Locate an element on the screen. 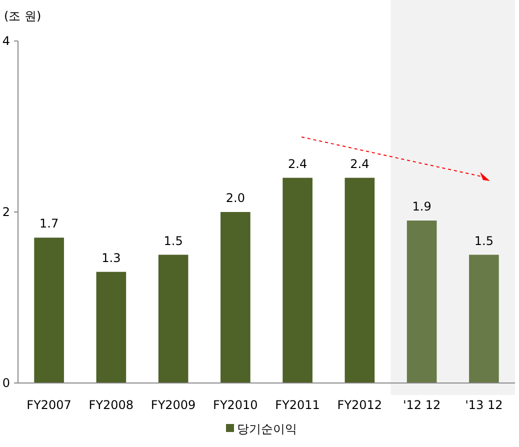 Image resolution: width=519 pixels, height=447 pixels. data-label: 1.9 is located at coordinates (422, 207).